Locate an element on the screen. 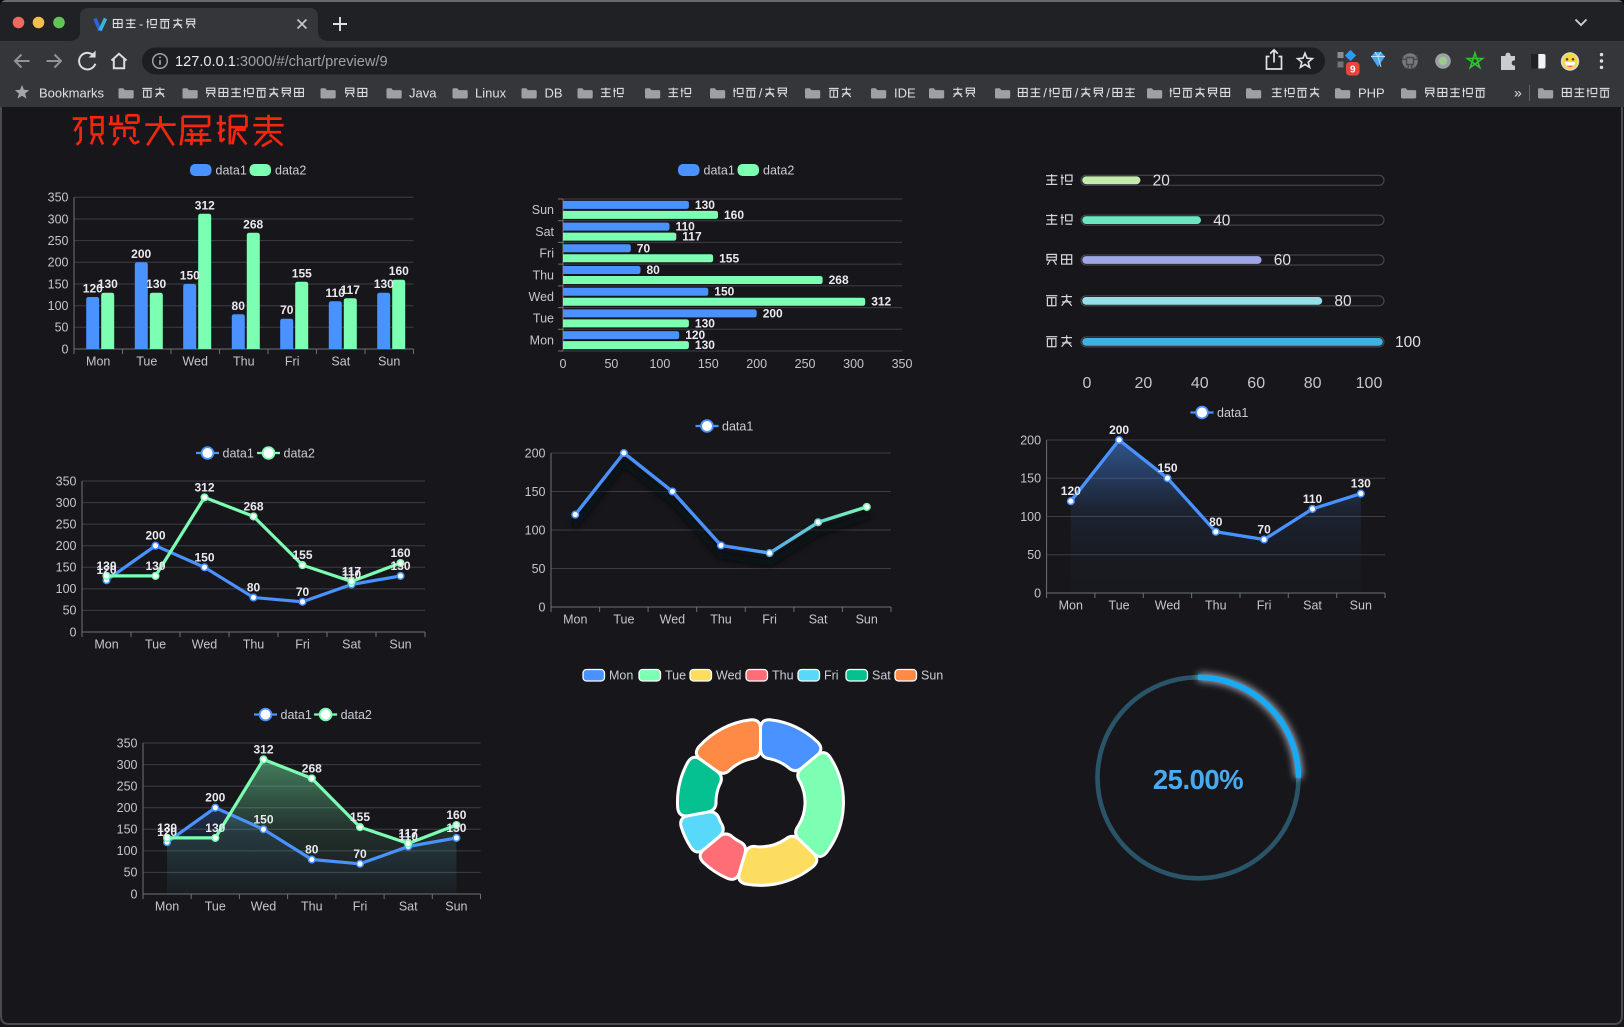 The height and width of the screenshot is (1027, 1624). svg-text: 70 is located at coordinates (287, 310).